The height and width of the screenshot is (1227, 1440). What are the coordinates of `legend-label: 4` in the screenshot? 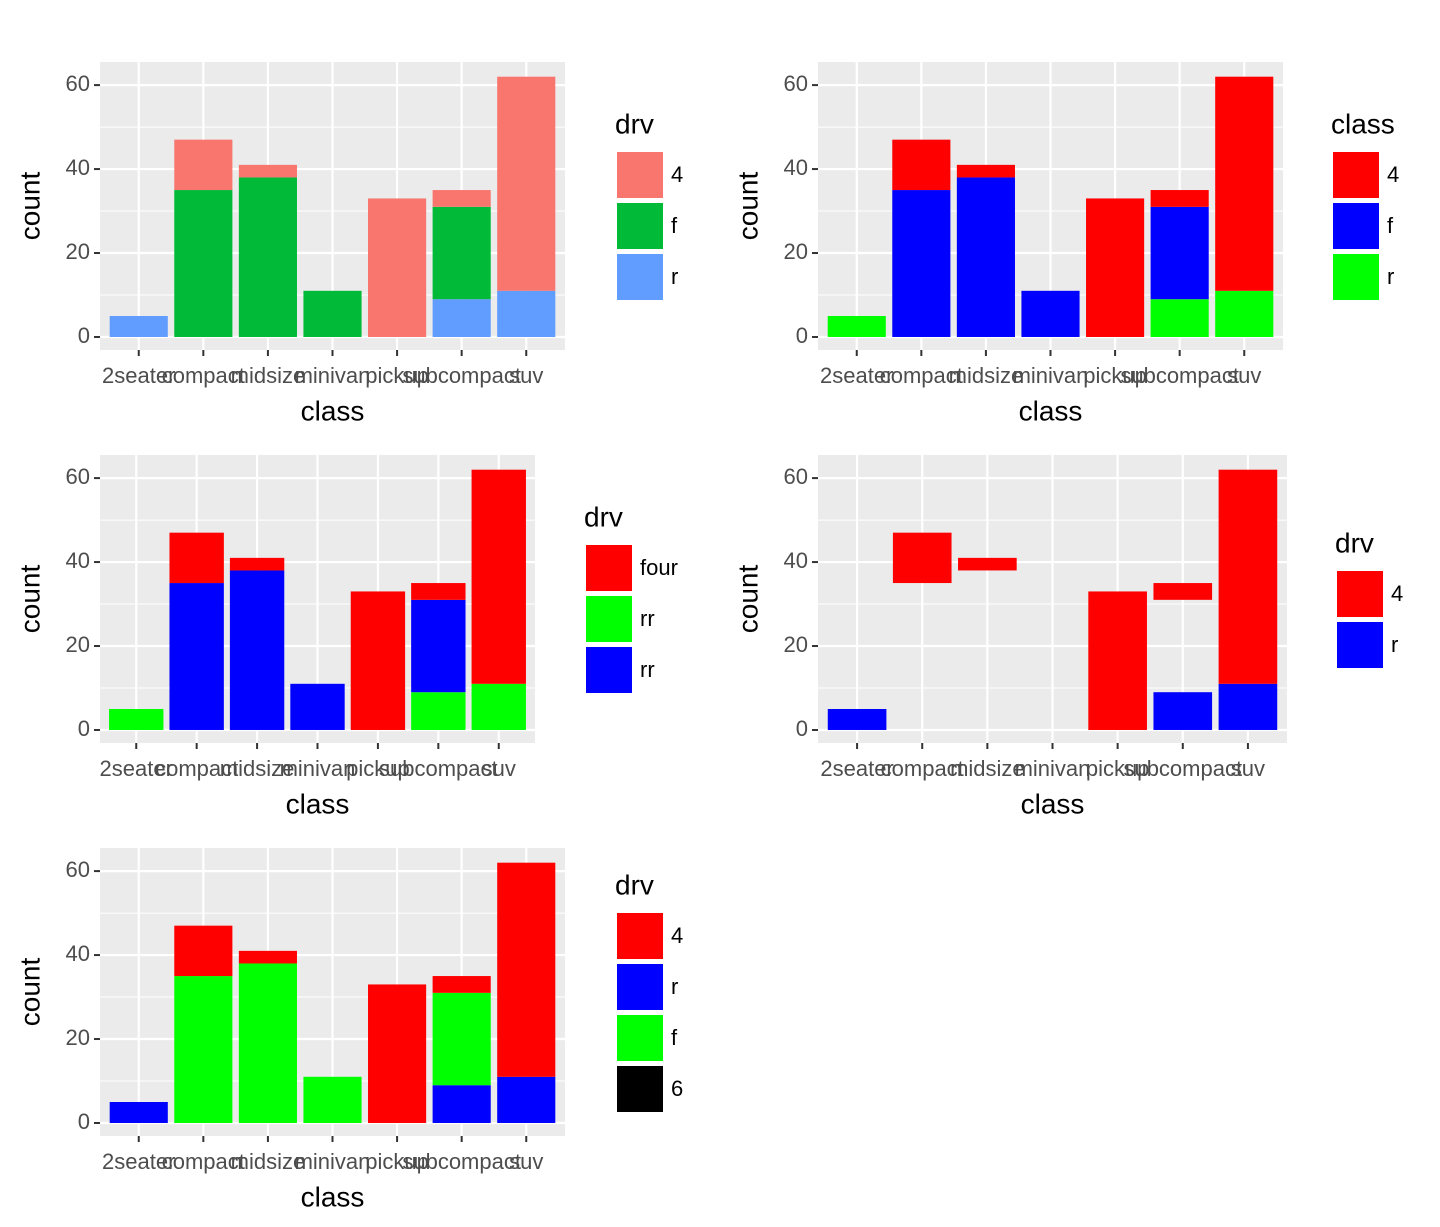 It's located at (1393, 174).